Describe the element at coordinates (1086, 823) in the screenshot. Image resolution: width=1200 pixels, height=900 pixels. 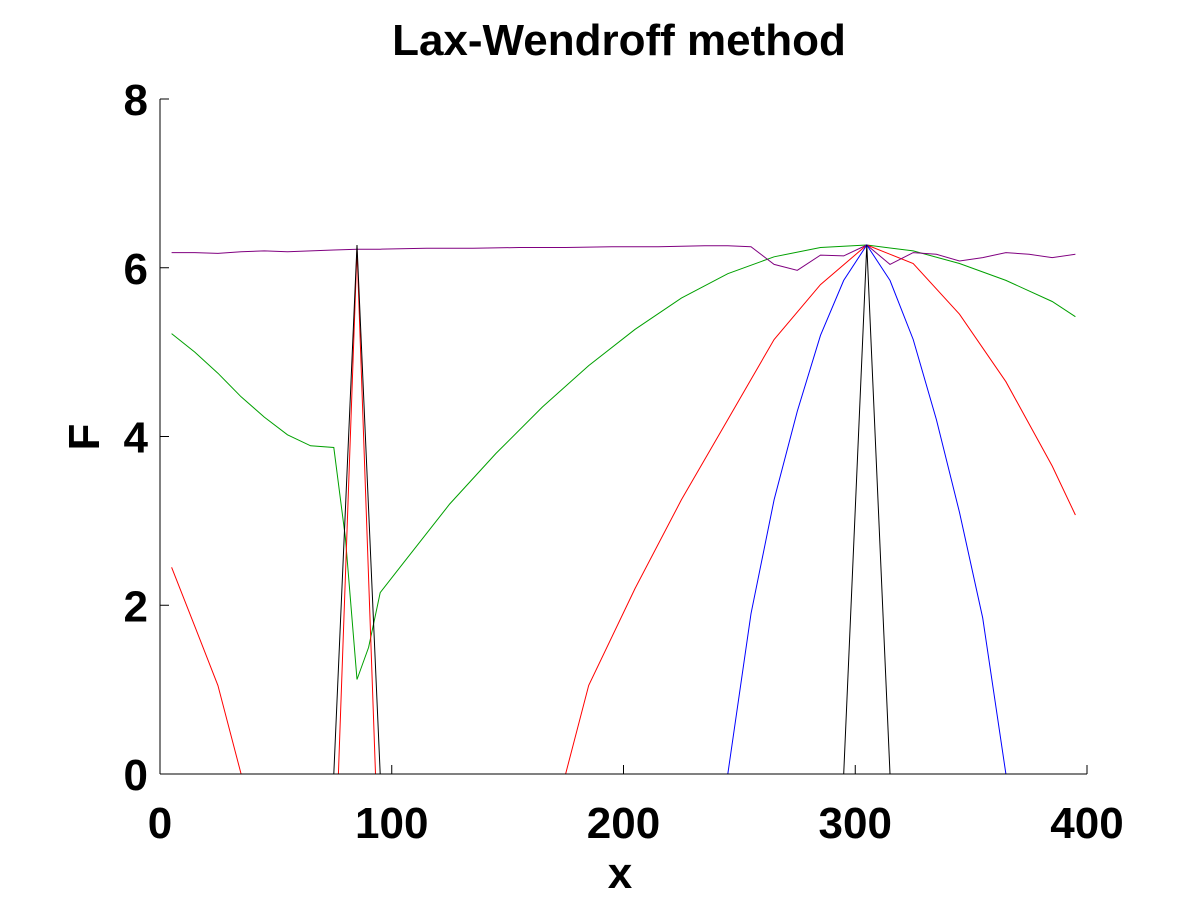
I see `x-tick-label: 400` at that location.